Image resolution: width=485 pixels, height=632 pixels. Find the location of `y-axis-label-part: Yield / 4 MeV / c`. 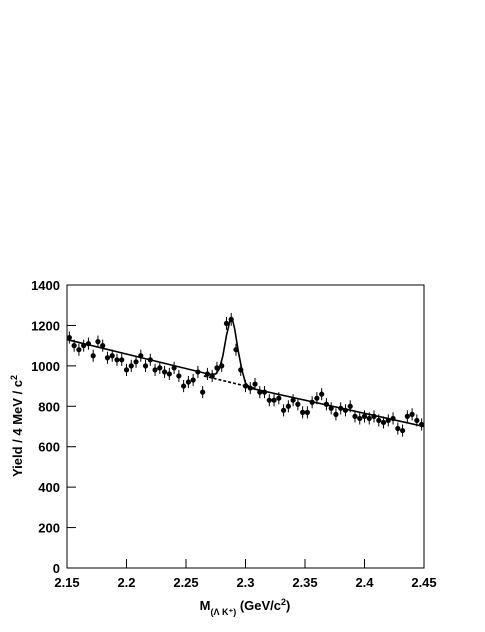

y-axis-label-part: Yield / 4 MeV / c is located at coordinates (17, 428).